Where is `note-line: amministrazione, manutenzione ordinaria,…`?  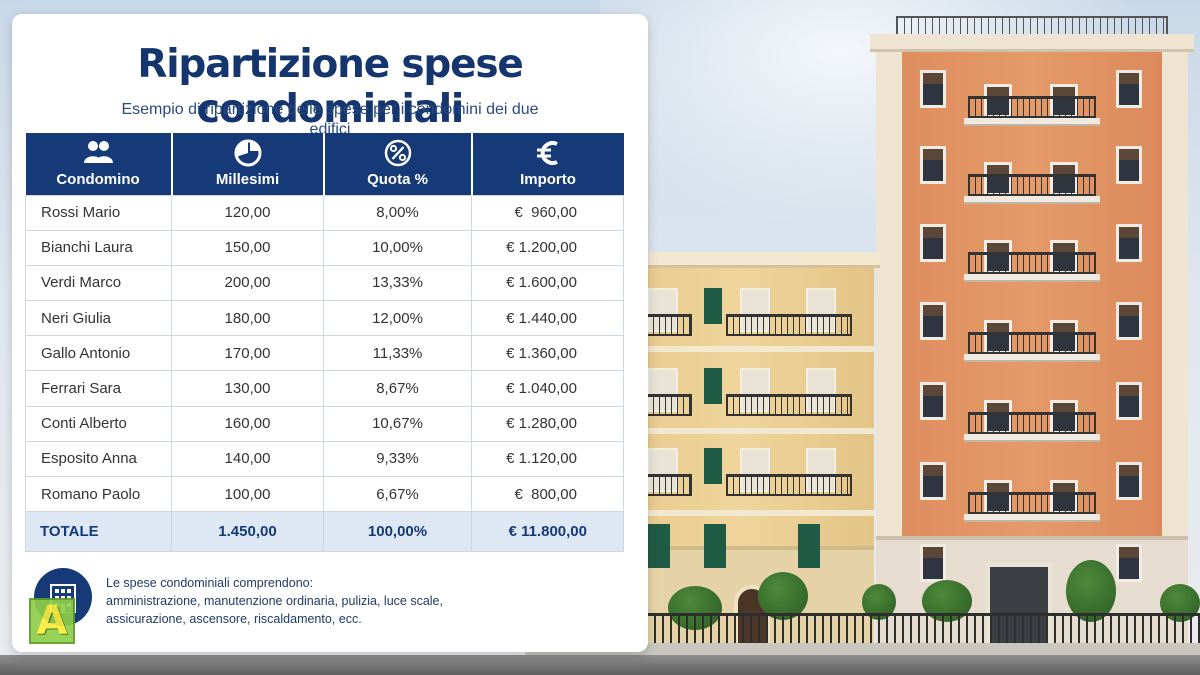 note-line: amministrazione, manutenzione ordinaria,… is located at coordinates (274, 601).